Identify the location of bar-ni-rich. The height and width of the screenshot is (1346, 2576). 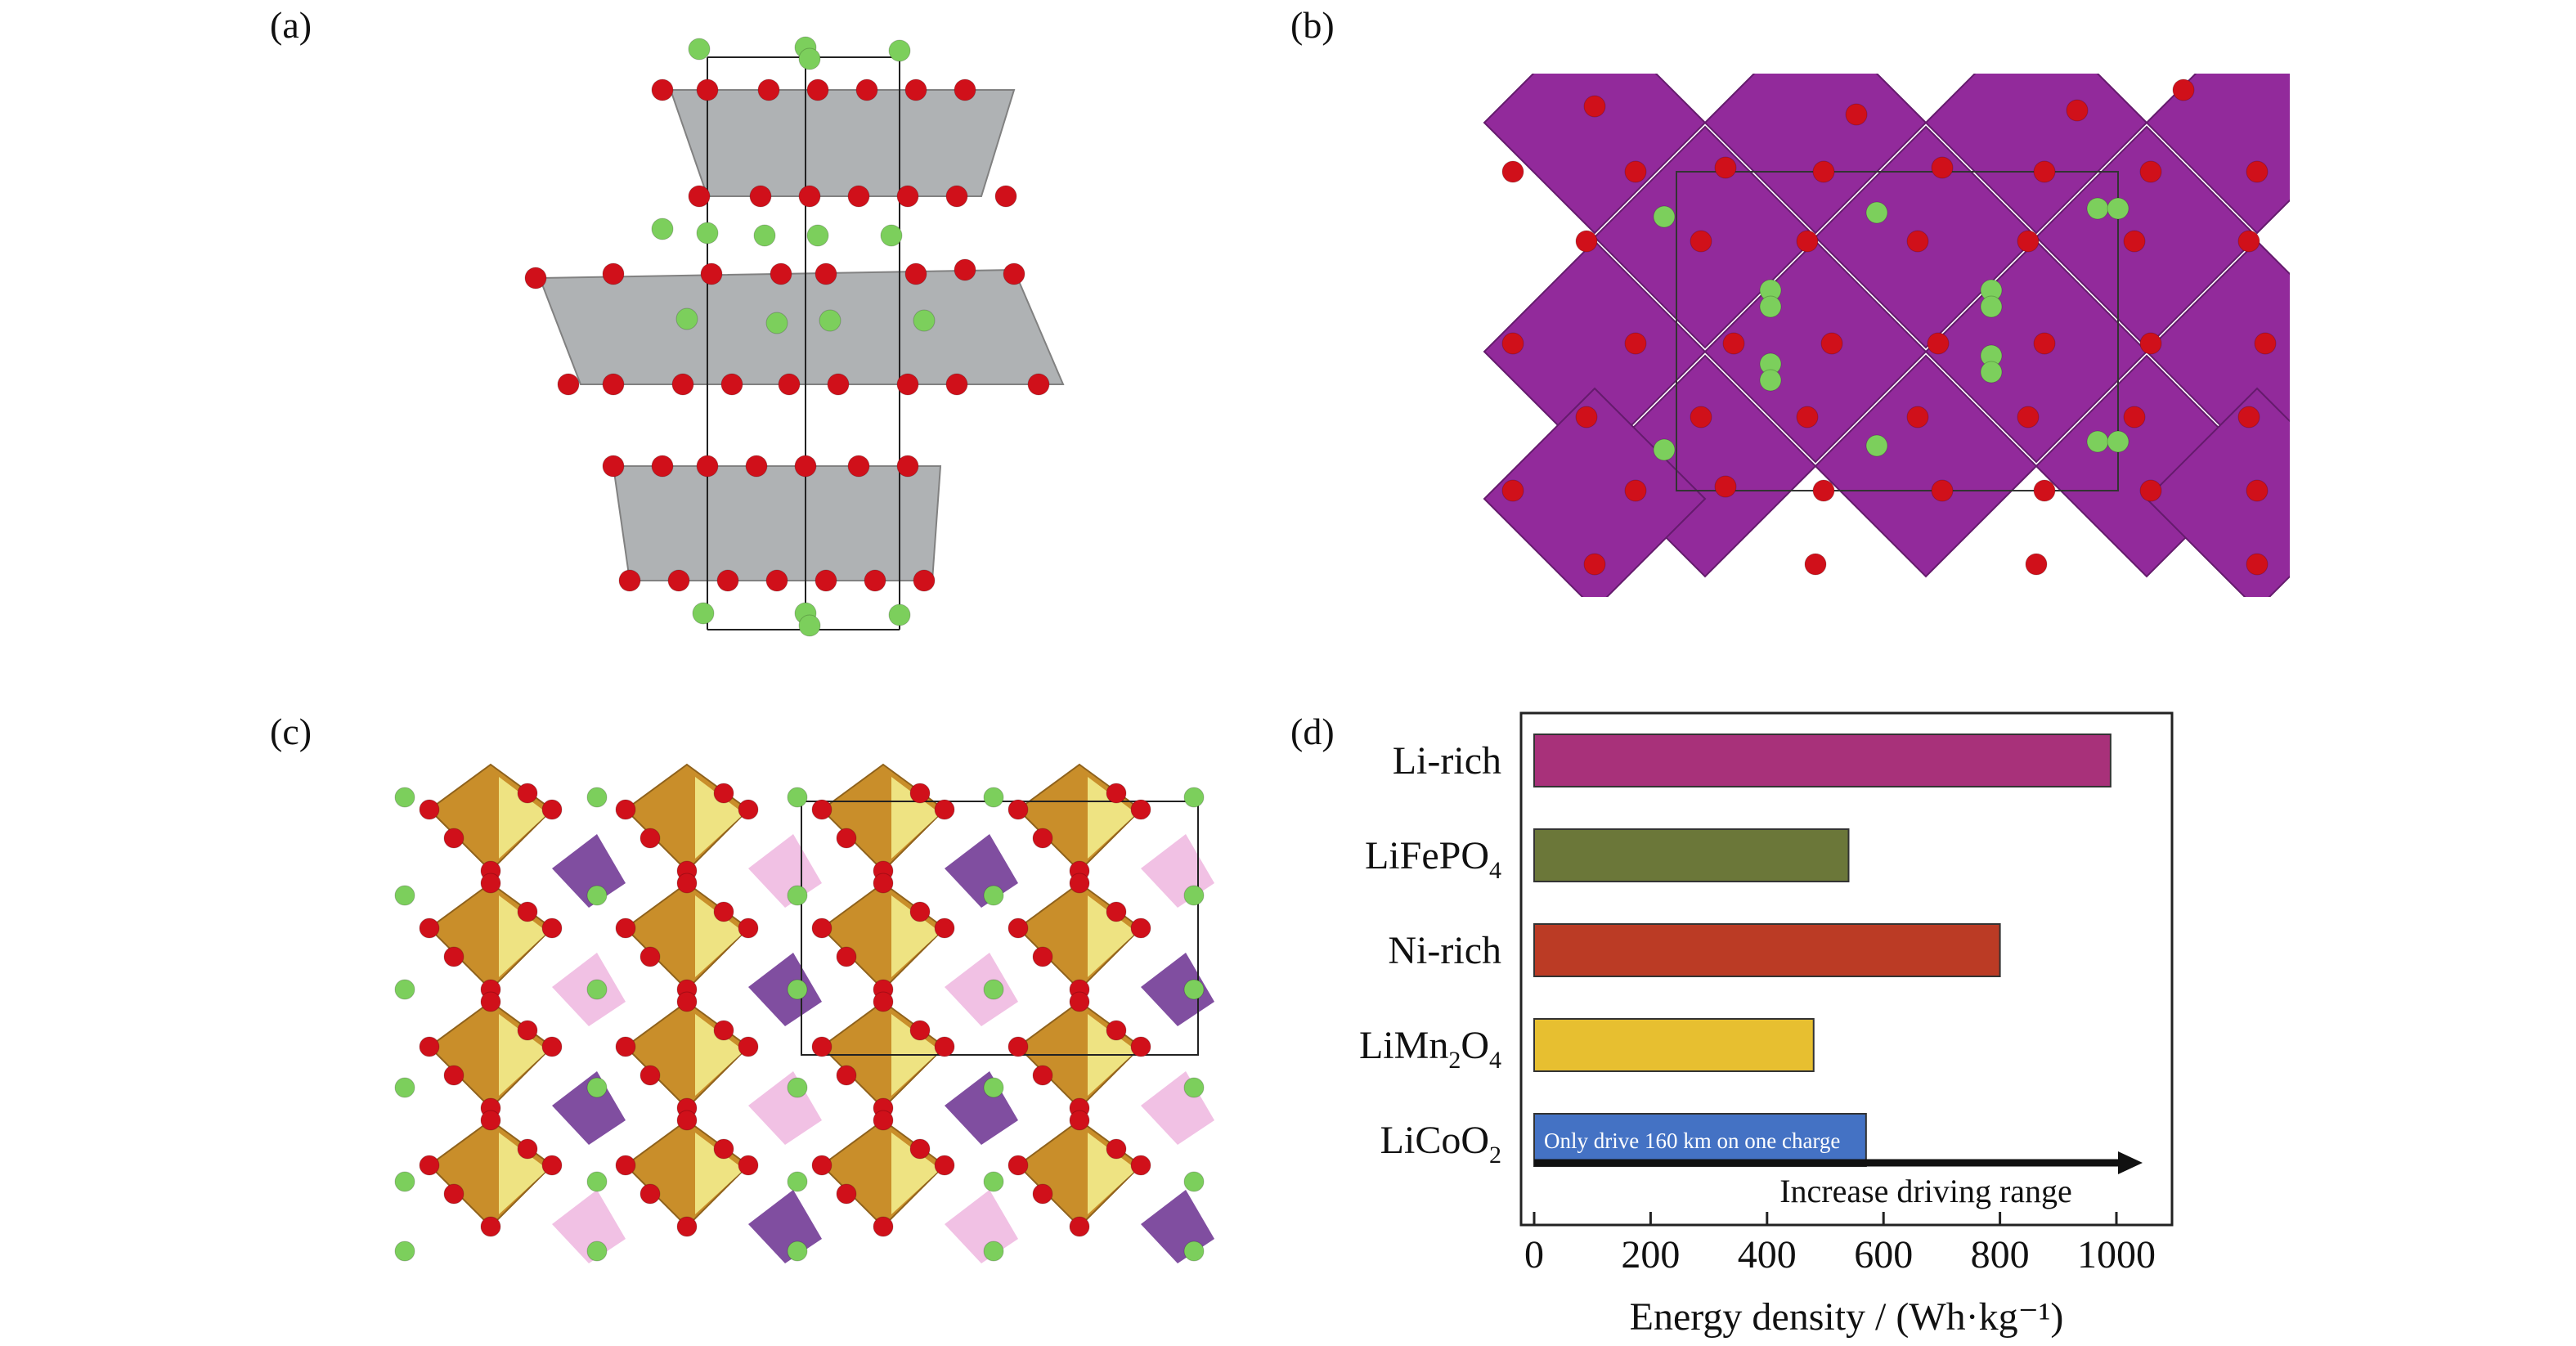
(1767, 950).